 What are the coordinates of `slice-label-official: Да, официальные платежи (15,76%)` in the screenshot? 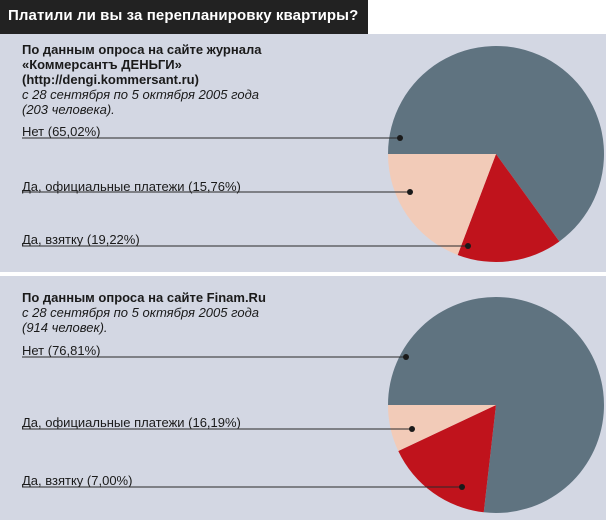 It's located at (131, 186).